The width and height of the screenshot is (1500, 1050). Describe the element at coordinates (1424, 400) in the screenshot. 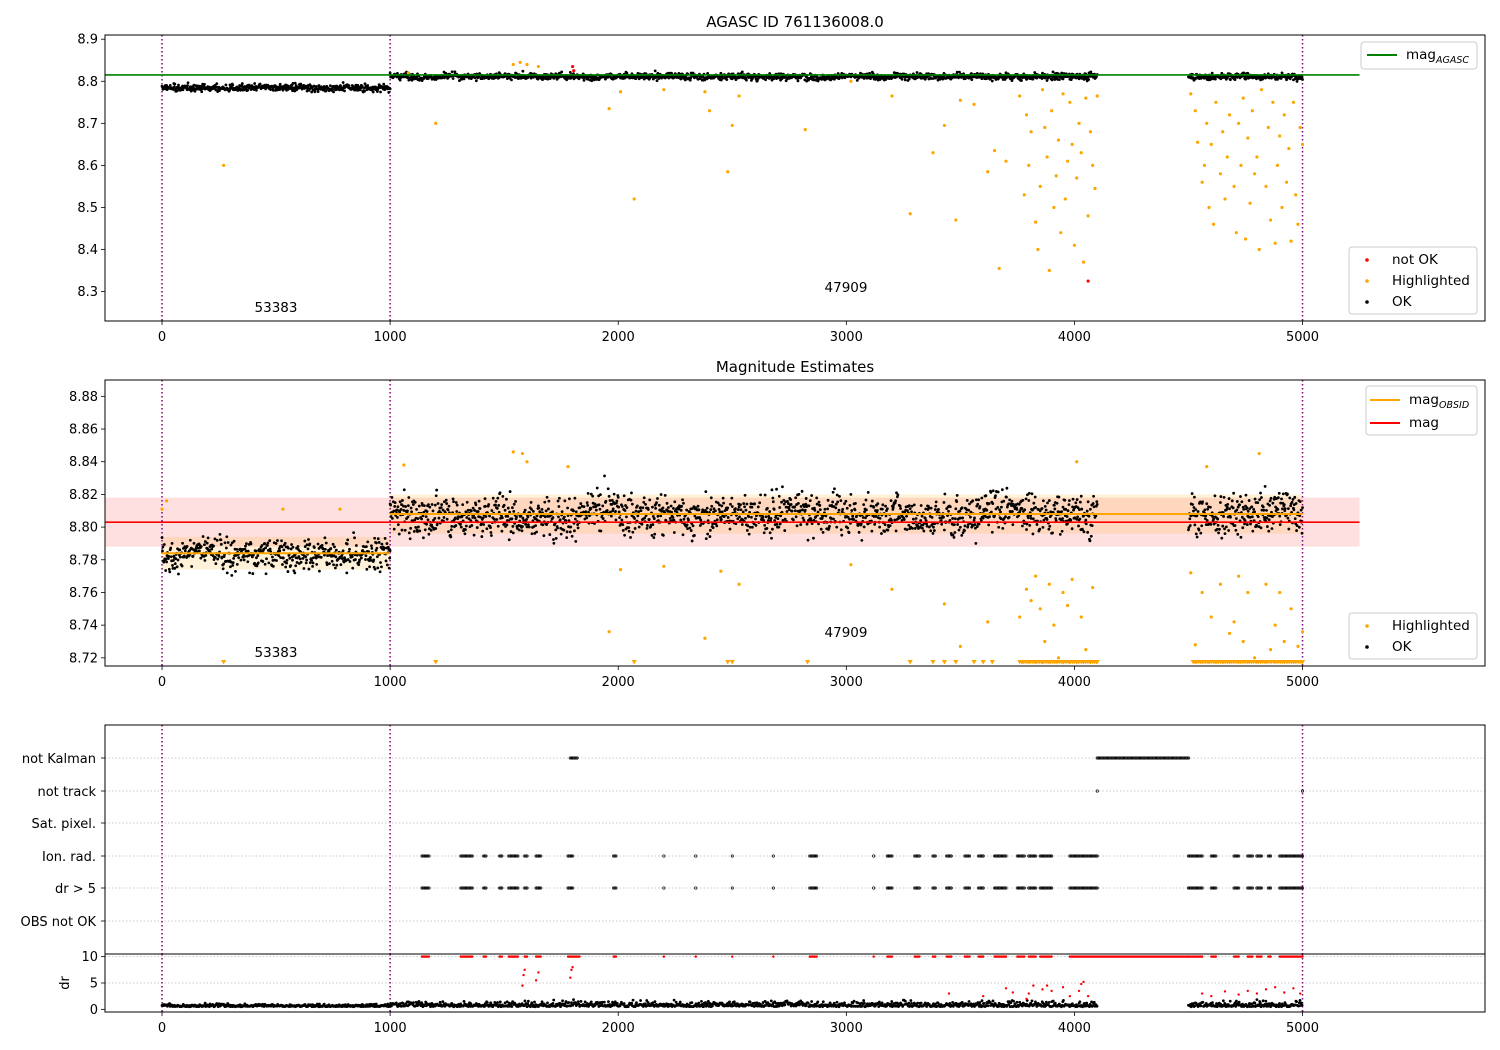

I see `chart2-legend-obs-label: mag` at that location.